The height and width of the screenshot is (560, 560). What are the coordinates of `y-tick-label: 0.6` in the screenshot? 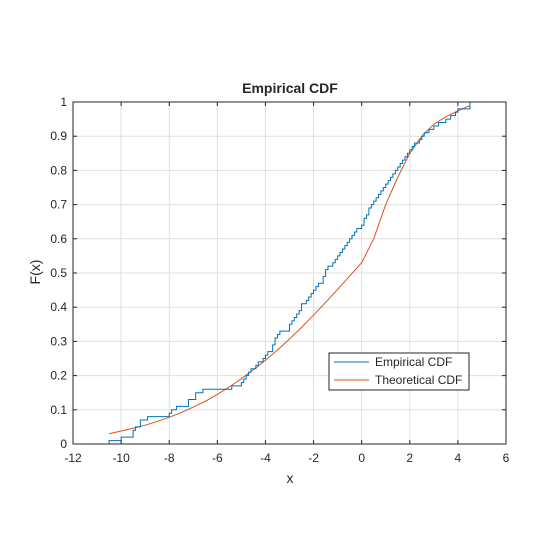 It's located at (58, 239).